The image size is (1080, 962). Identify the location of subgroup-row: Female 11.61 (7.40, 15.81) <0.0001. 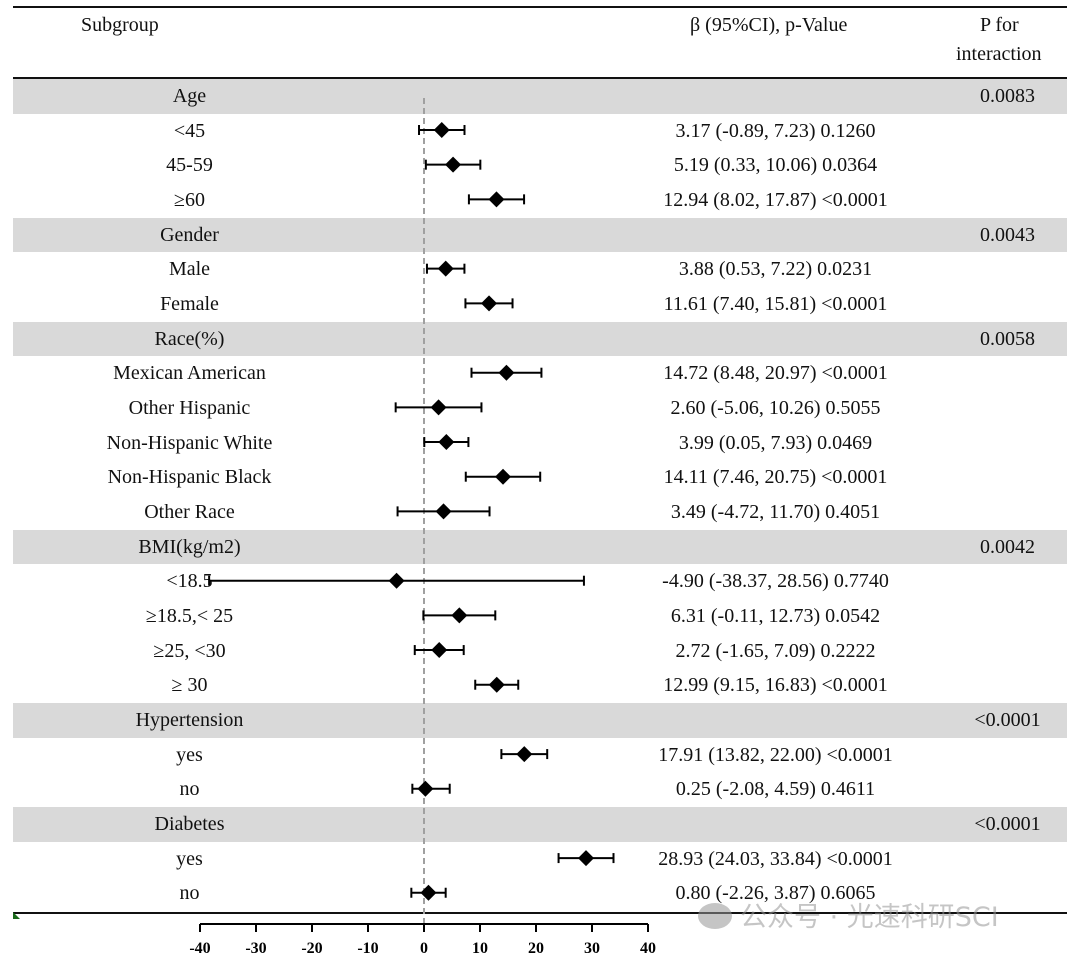
(540, 304).